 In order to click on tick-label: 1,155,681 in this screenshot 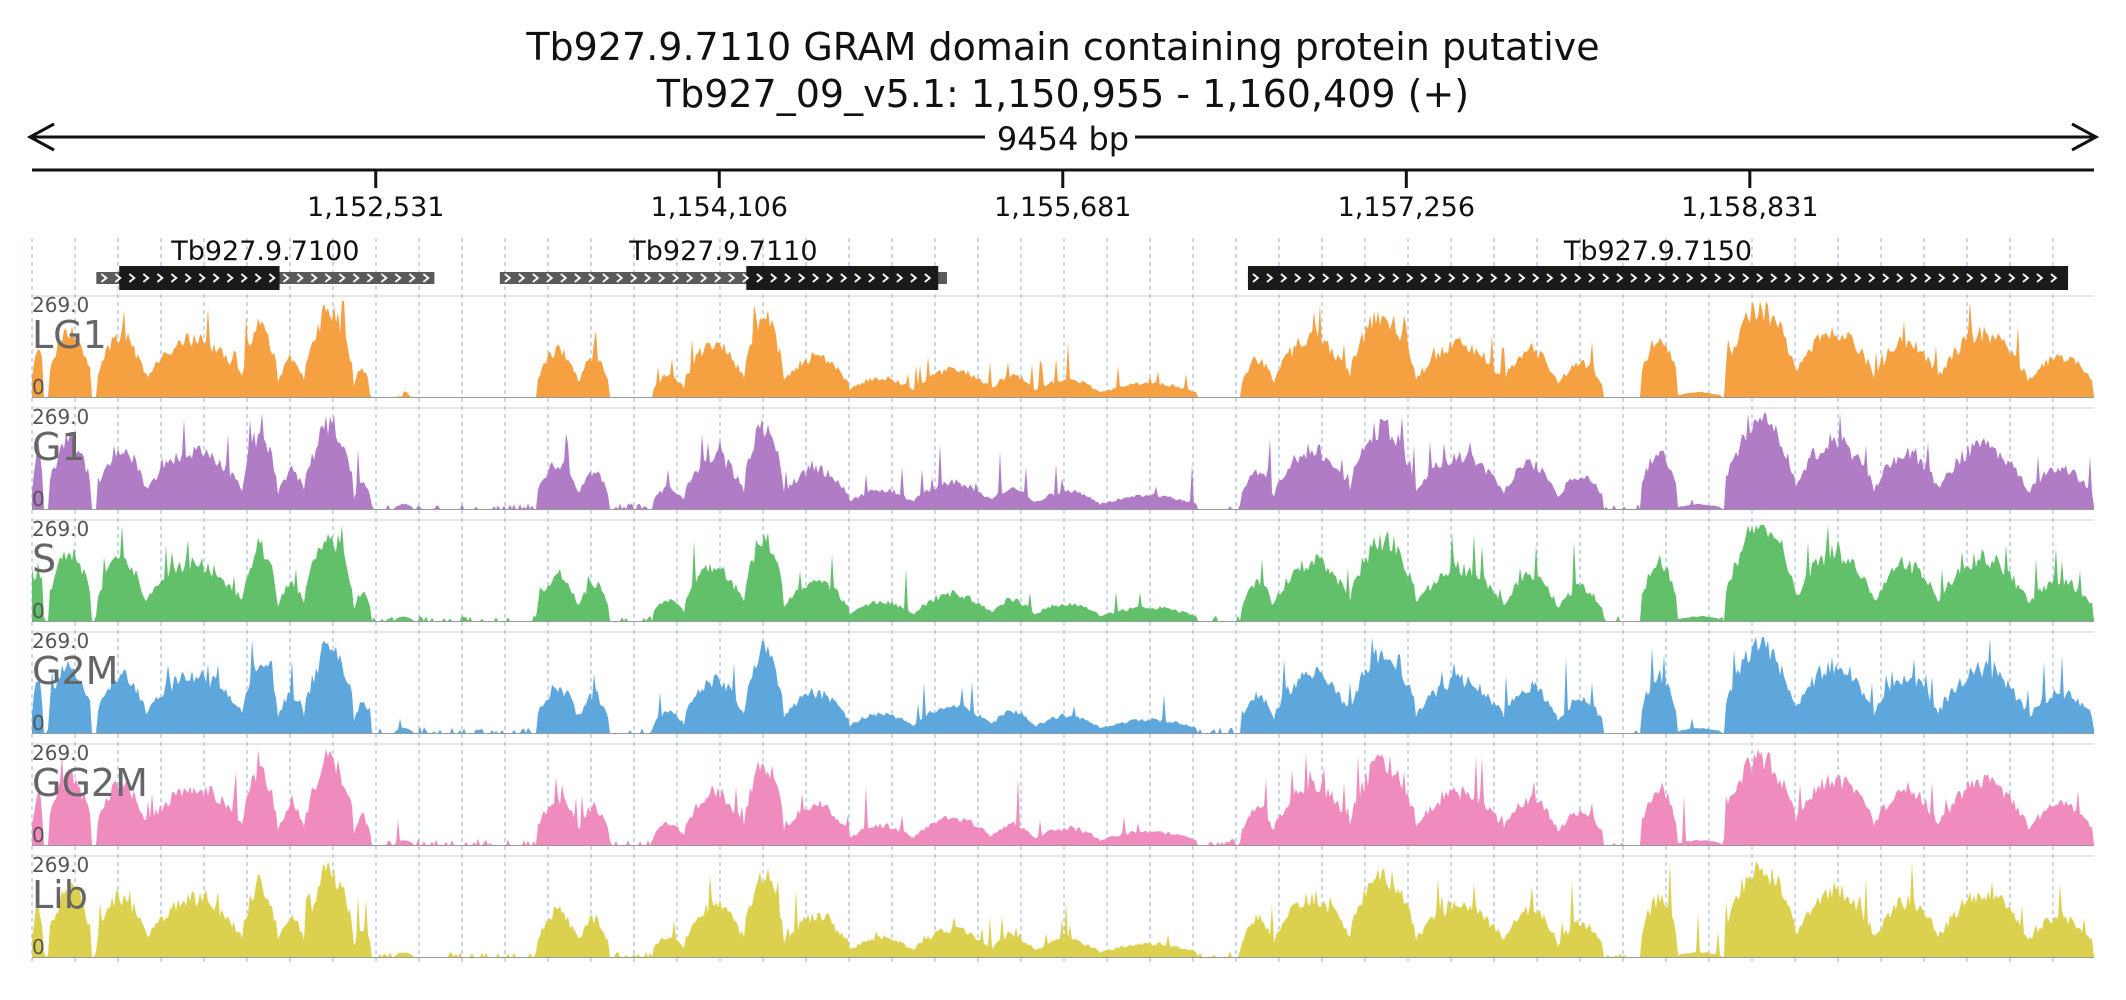, I will do `click(1062, 207)`.